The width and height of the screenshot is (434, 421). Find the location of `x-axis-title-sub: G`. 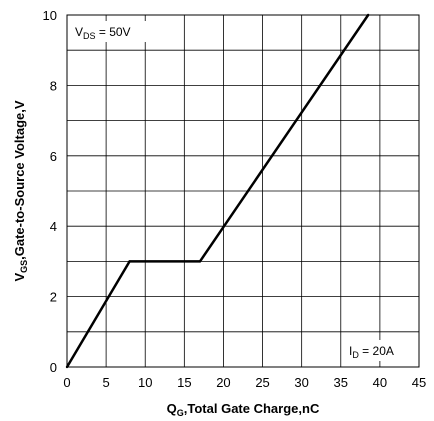

x-axis-title-sub: G is located at coordinates (180, 413).